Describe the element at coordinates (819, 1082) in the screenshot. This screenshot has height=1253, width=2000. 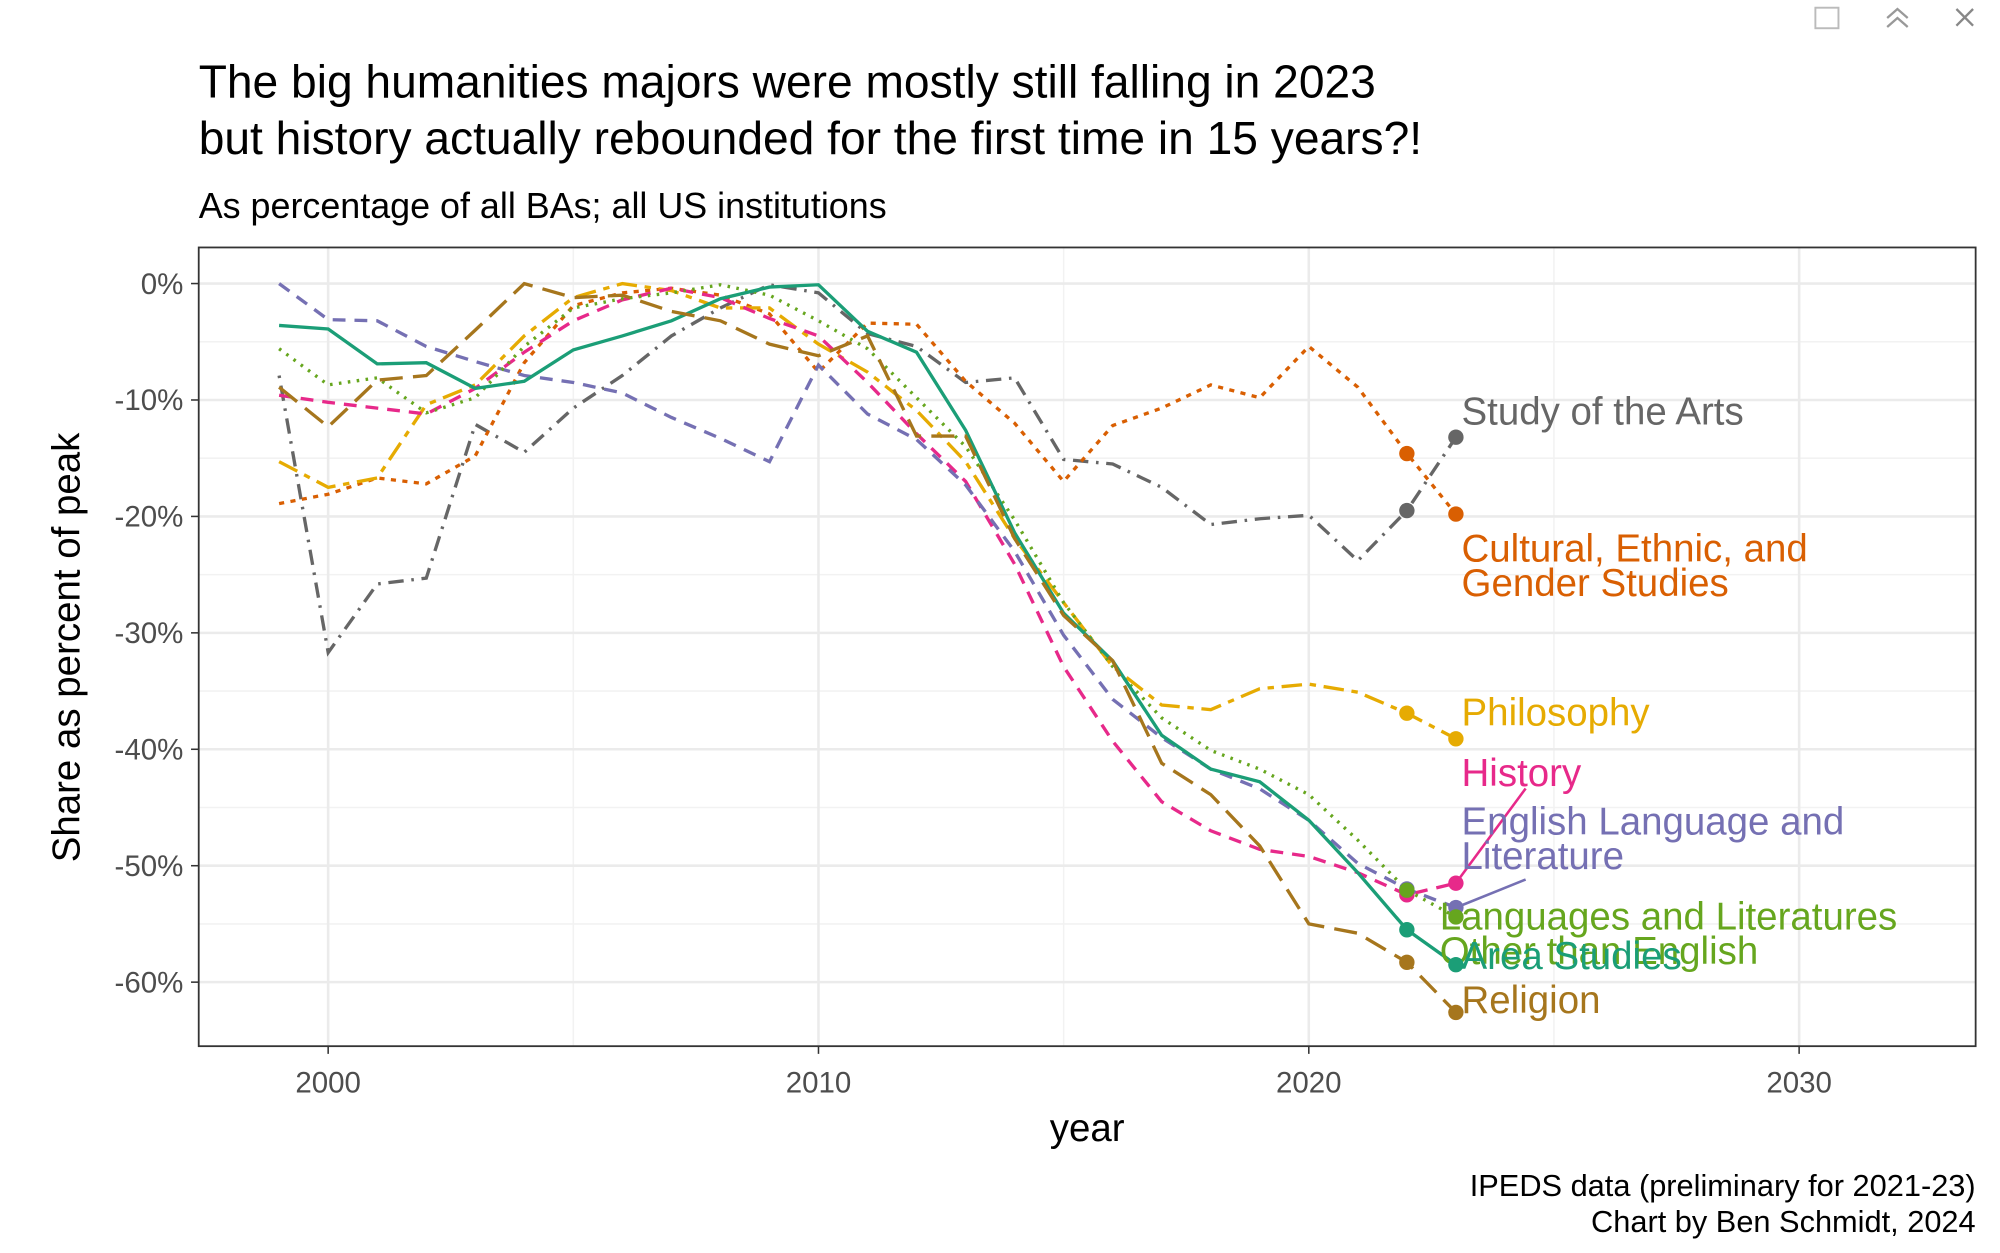
I see `x-tick-label: 2010` at that location.